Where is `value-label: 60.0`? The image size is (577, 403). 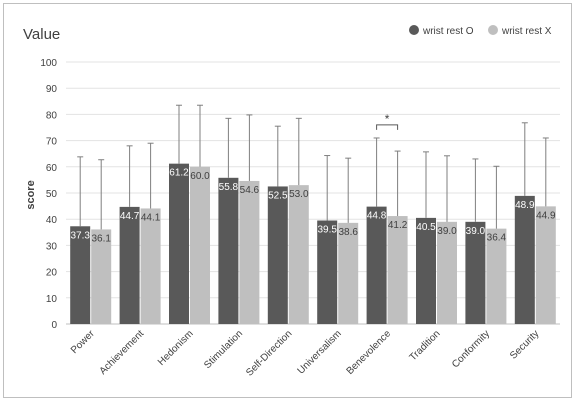 value-label: 60.0 is located at coordinates (200, 176).